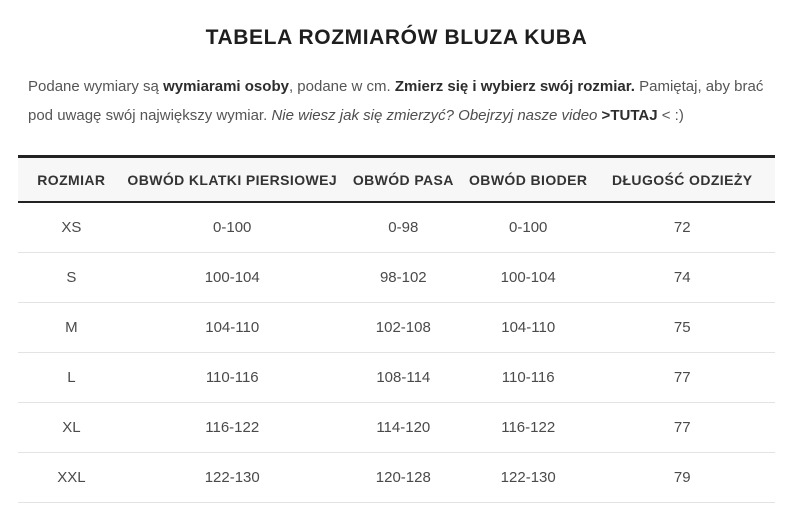  I want to click on cell-waist: 98-102, so click(403, 277).